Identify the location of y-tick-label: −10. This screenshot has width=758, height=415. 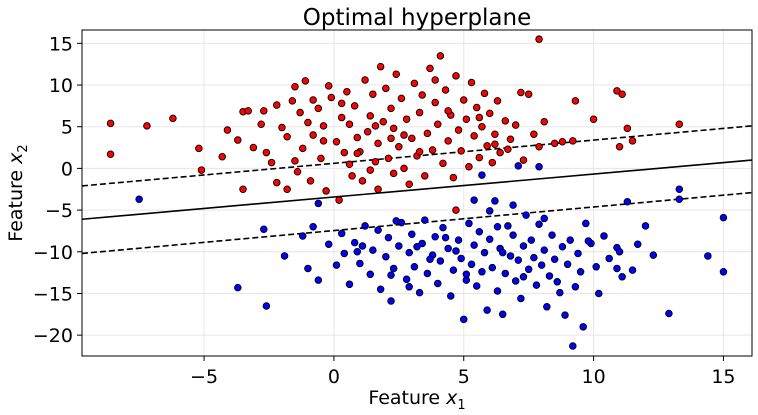
(53, 253).